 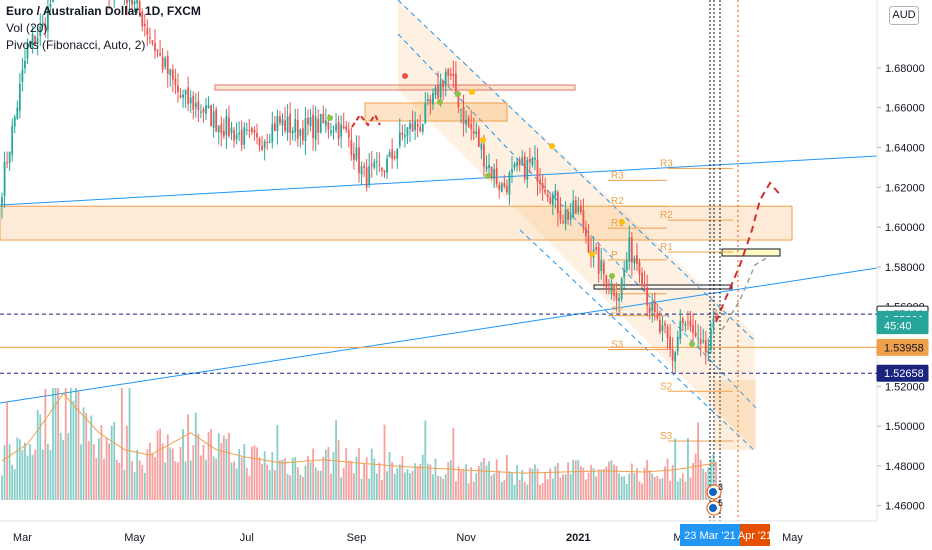 What do you see at coordinates (438, 180) in the screenshot?
I see `upper-trend-line` at bounding box center [438, 180].